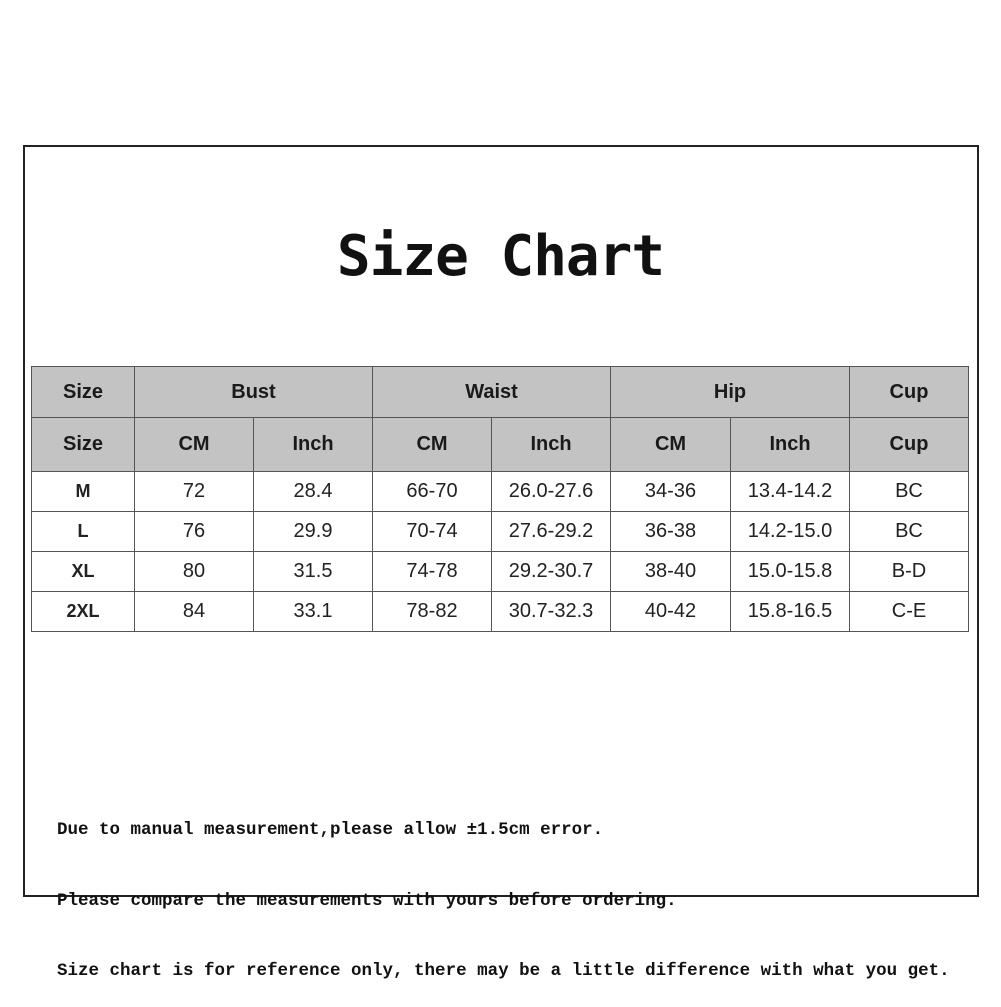  I want to click on value-cell: 15.0-15.8, so click(790, 571).